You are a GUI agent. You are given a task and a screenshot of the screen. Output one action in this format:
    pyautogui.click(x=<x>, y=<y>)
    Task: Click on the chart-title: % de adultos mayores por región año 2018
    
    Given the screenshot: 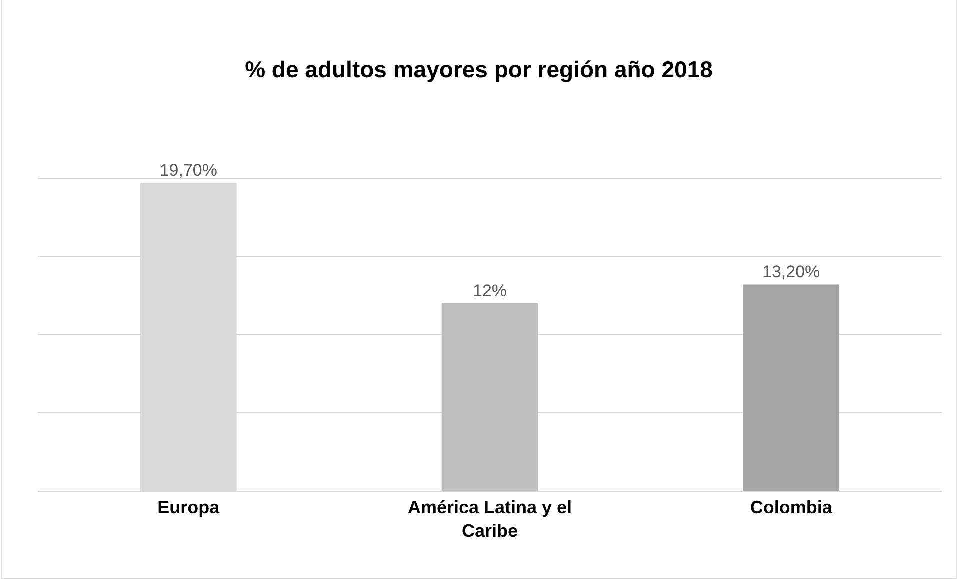 What is the action you would take?
    pyautogui.click(x=479, y=69)
    